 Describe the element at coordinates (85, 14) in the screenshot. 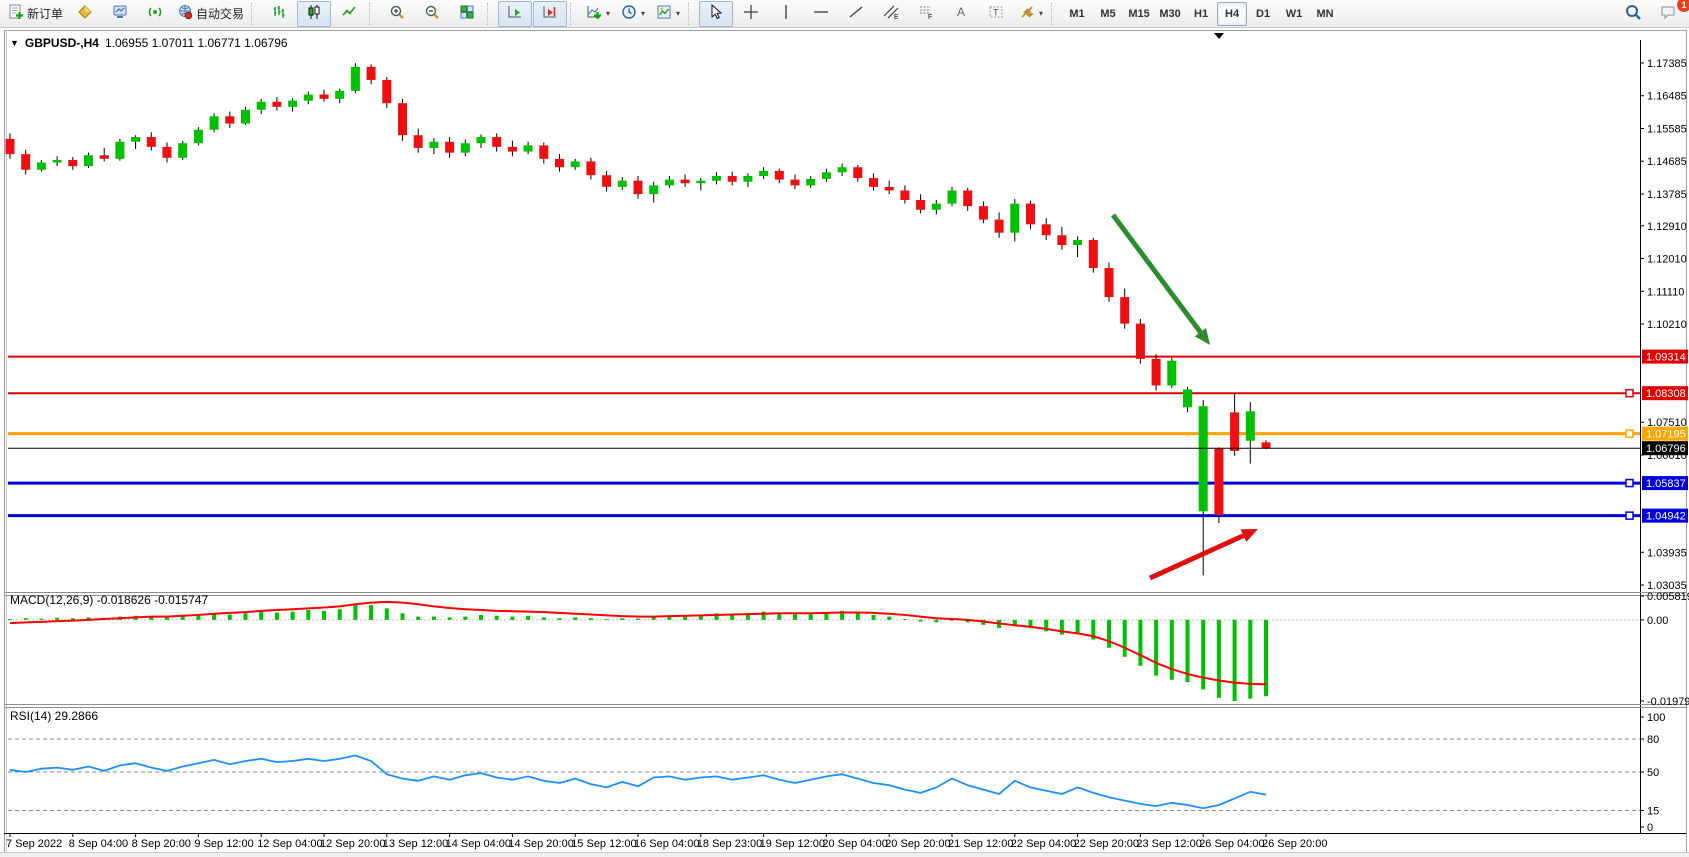

I see `toolbar-data-window-button` at that location.